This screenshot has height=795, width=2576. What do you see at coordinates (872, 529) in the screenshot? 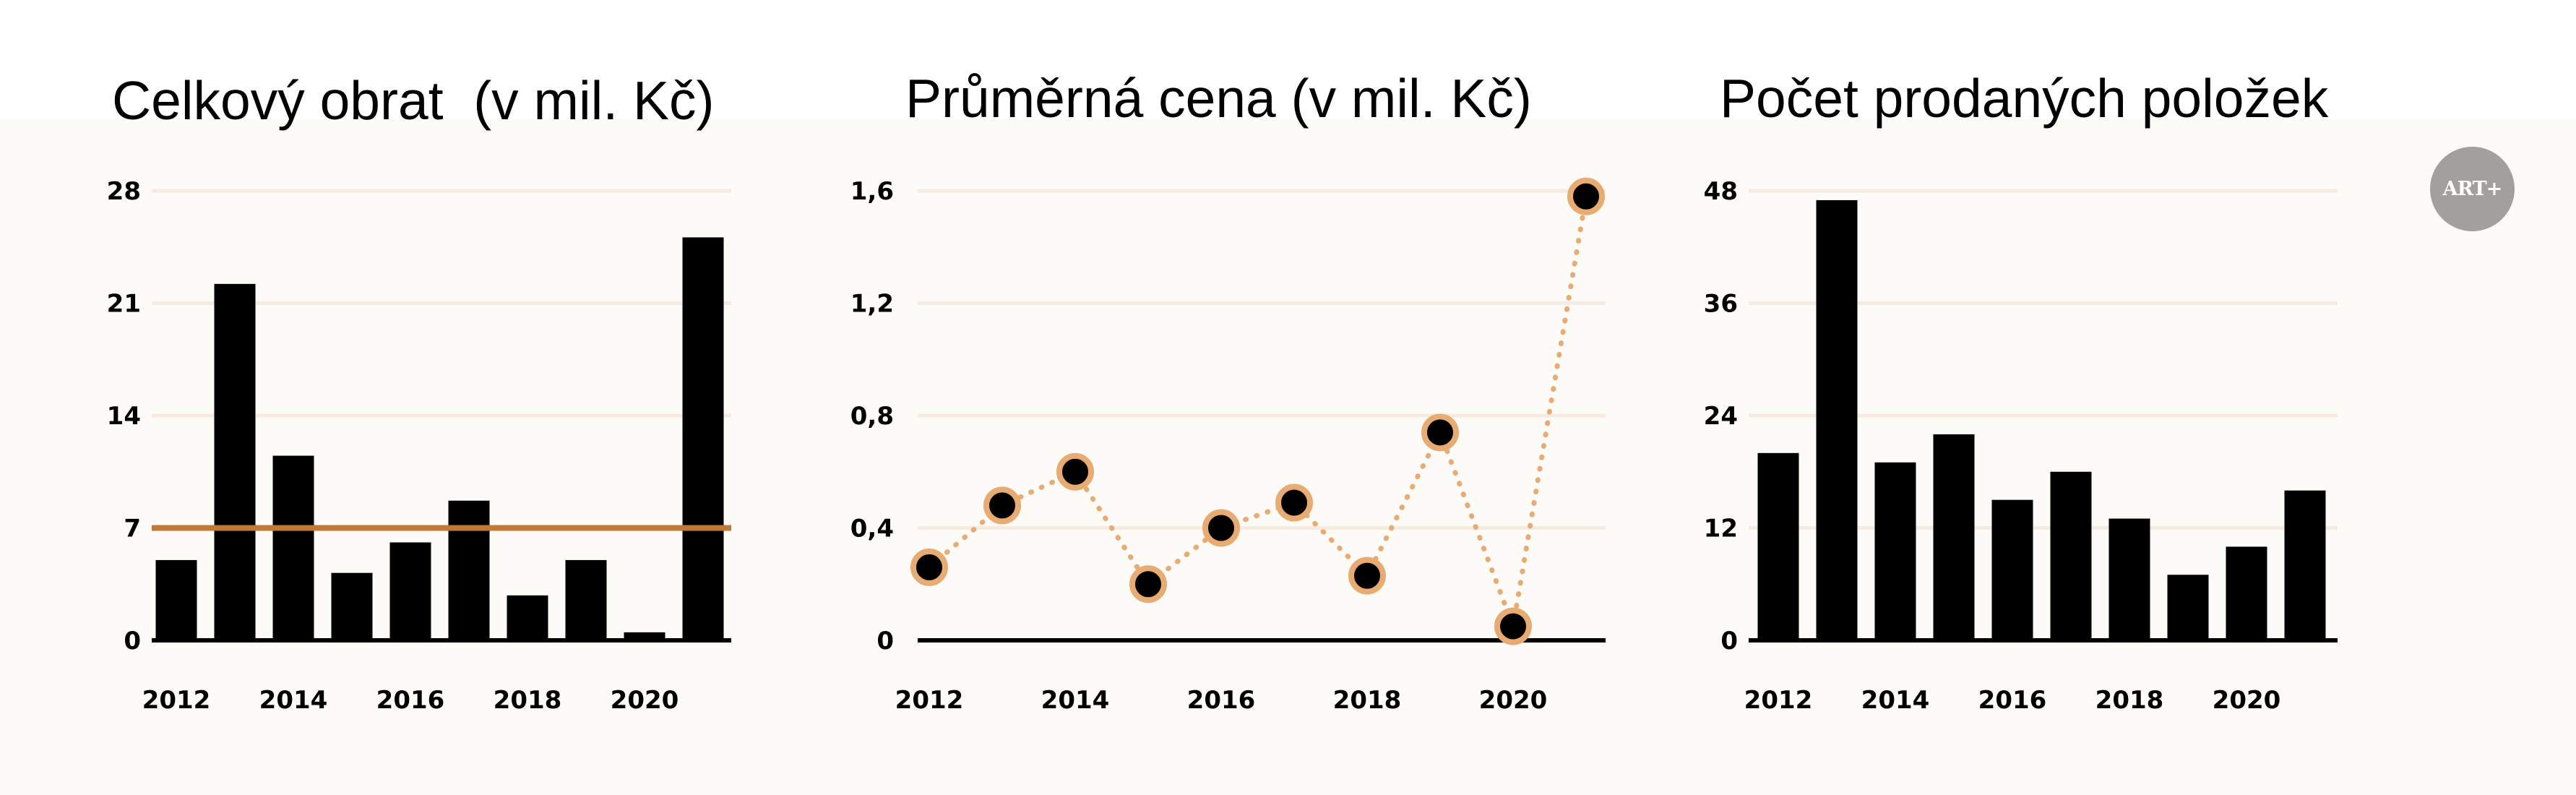
I see `y-tick-label: 0,4` at bounding box center [872, 529].